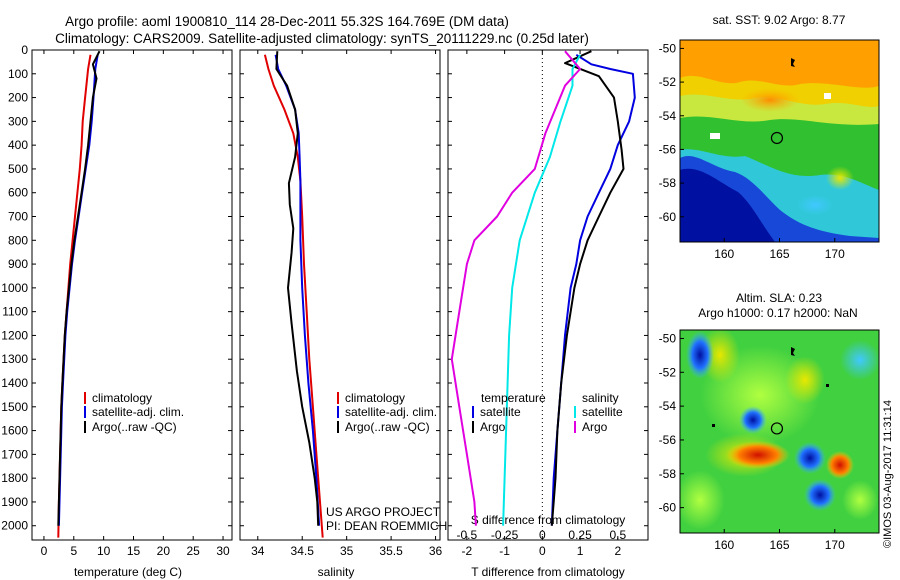 The height and width of the screenshot is (580, 900). What do you see at coordinates (14, 335) in the screenshot?
I see `depth-tick-label: 1200` at bounding box center [14, 335].